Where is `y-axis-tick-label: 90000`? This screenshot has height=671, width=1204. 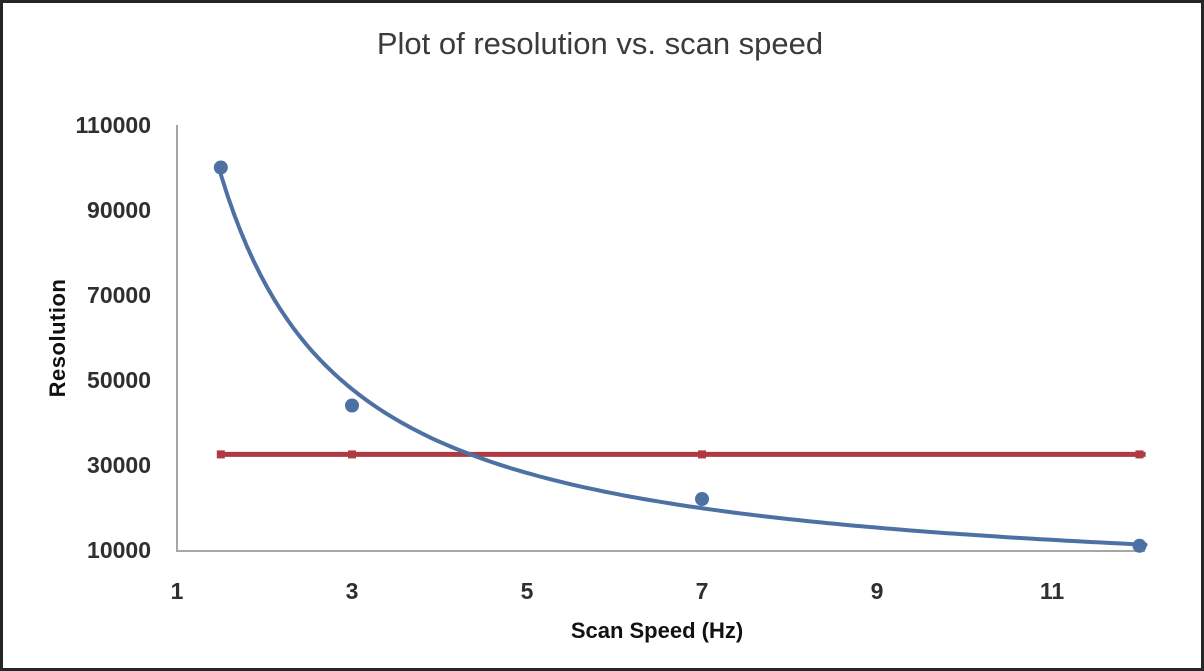 y-axis-tick-label: 90000 is located at coordinates (119, 210).